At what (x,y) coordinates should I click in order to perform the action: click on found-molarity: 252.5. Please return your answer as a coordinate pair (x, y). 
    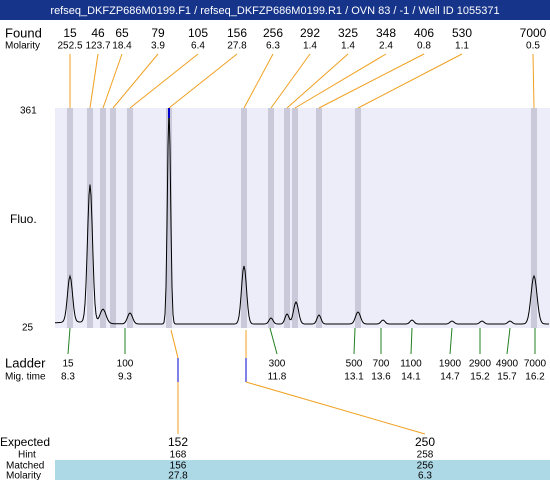
    Looking at the image, I should click on (69, 46).